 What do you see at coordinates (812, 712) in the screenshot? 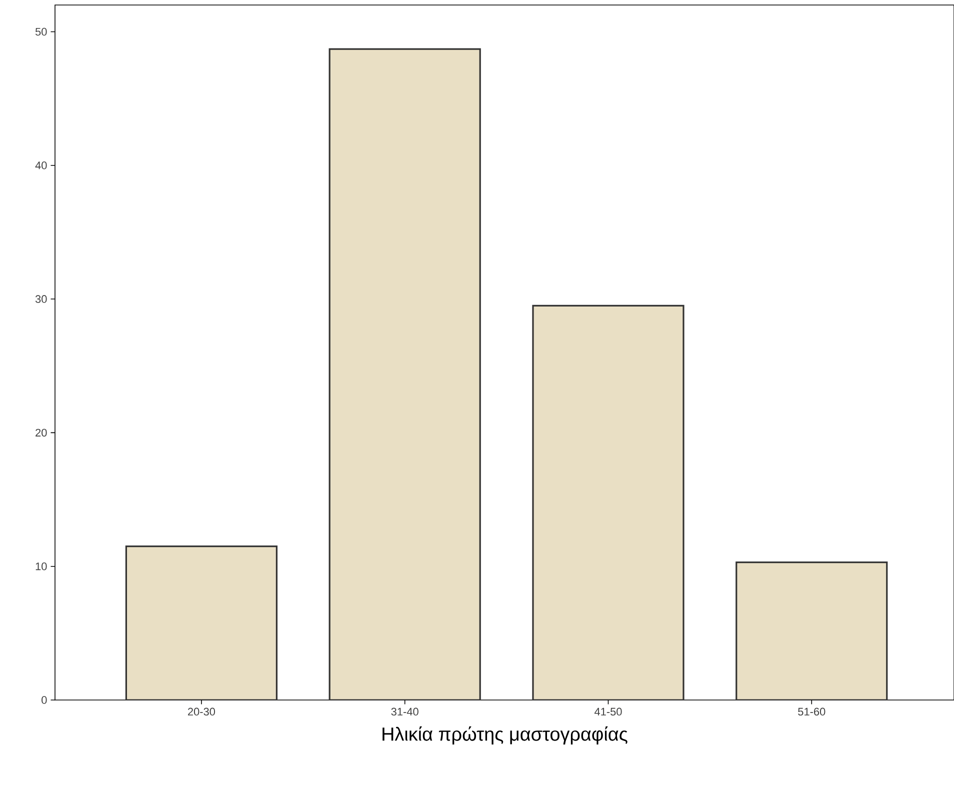
I see `x-tick-label: 51-60` at bounding box center [812, 712].